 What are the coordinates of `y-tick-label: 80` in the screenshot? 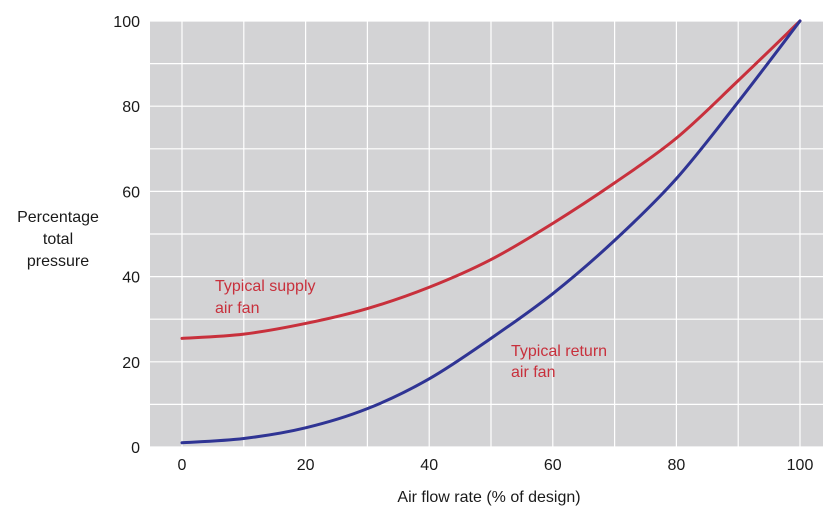 It's located at (131, 107).